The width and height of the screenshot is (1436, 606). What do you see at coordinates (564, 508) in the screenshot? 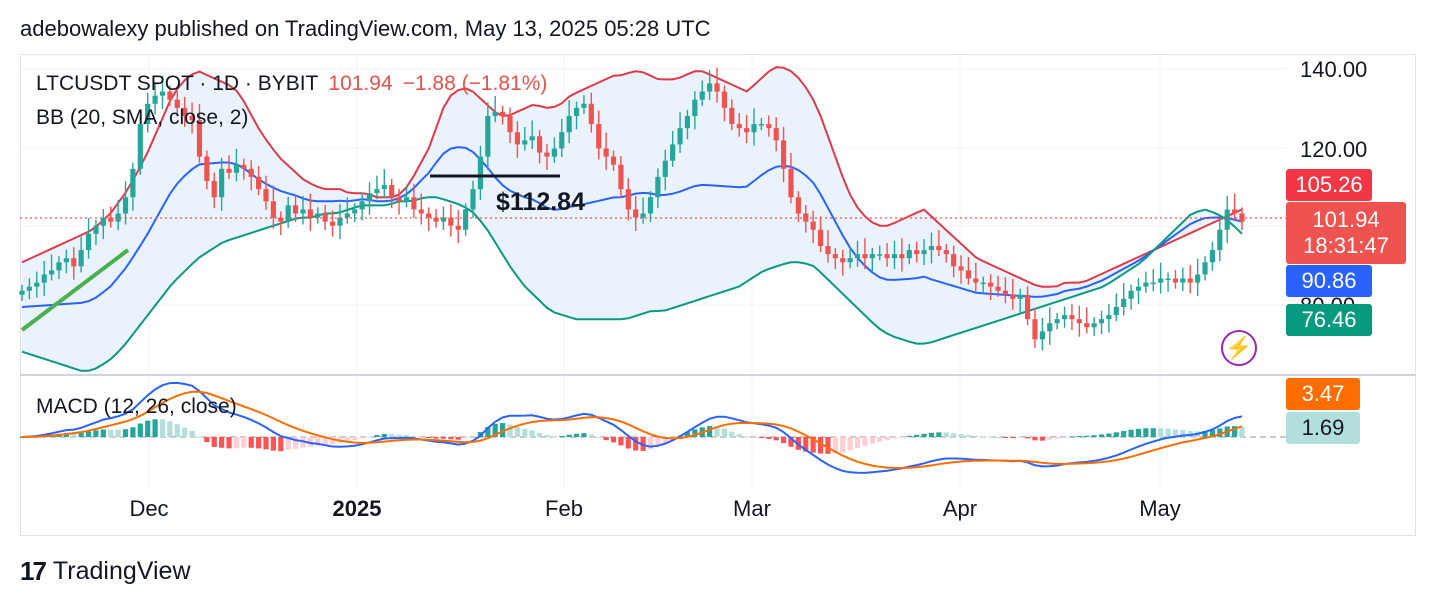
I see `x-tick-feb: Feb` at bounding box center [564, 508].